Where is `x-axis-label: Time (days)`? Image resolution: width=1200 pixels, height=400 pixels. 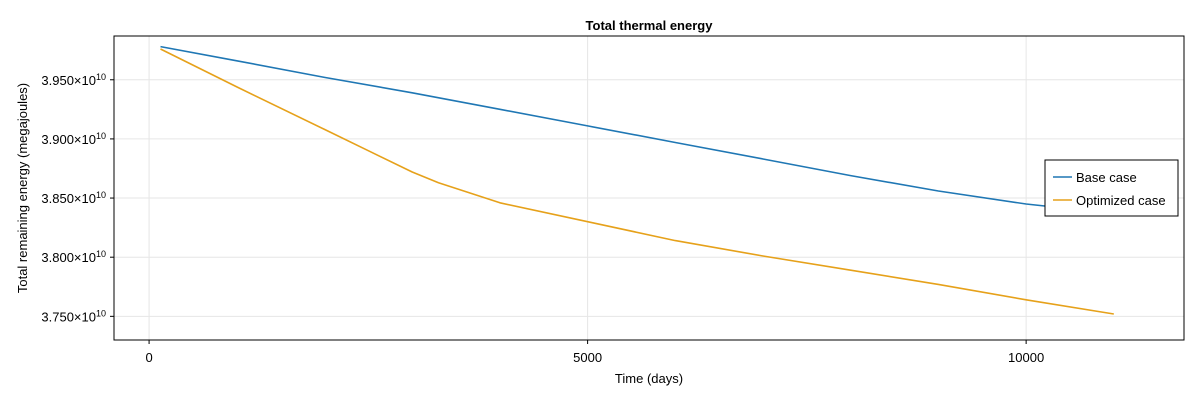 x-axis-label: Time (days) is located at coordinates (649, 378).